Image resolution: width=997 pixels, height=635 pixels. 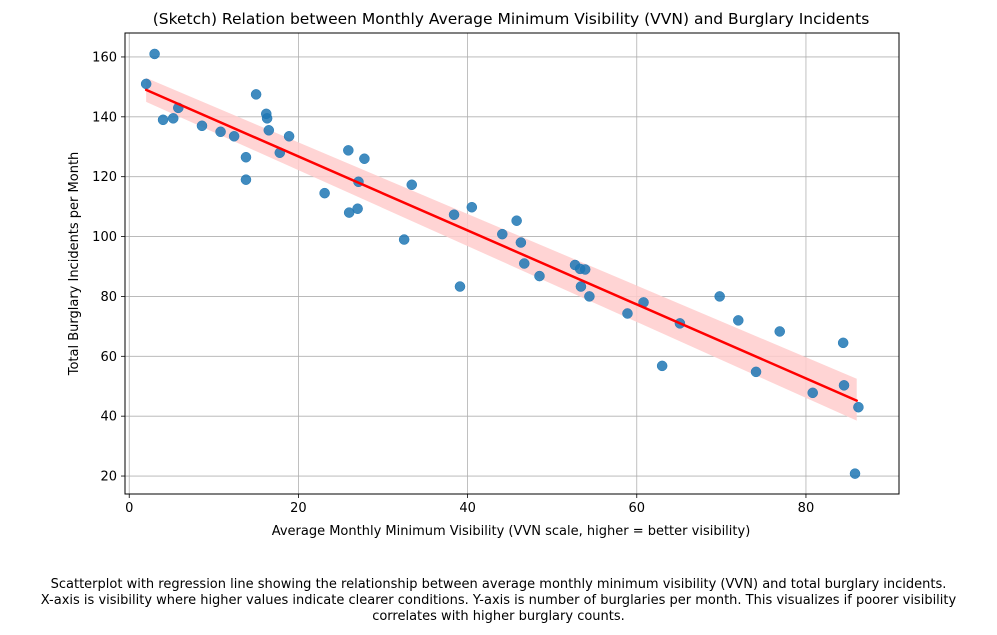 I want to click on y-tick-label: 80, so click(x=108, y=297).